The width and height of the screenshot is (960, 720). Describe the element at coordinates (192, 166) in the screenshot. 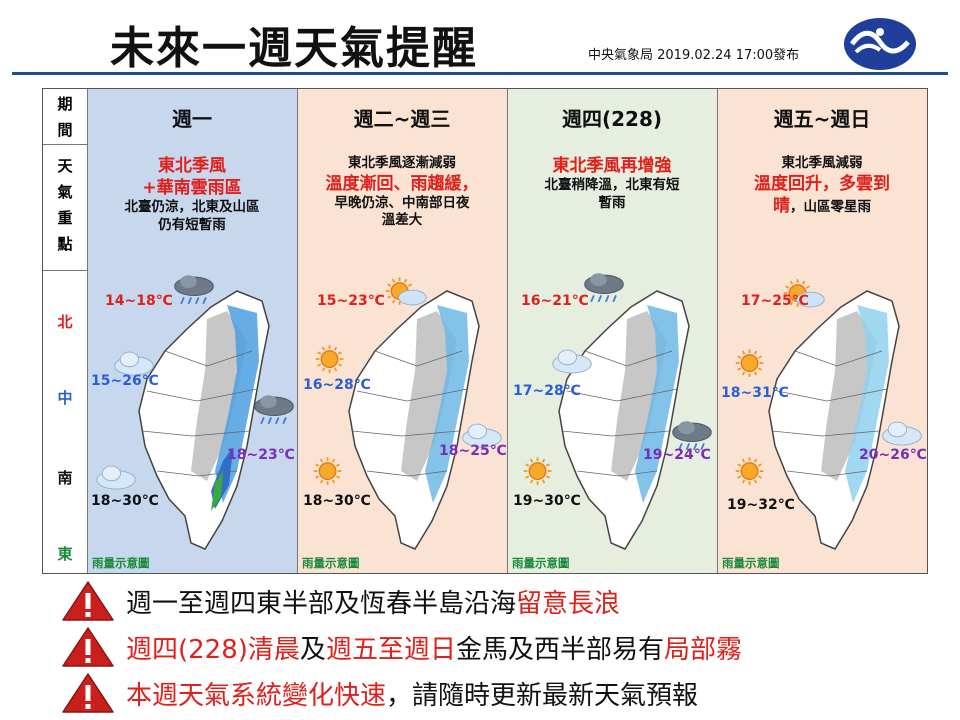

I see `key-point-line: 東北季風` at that location.